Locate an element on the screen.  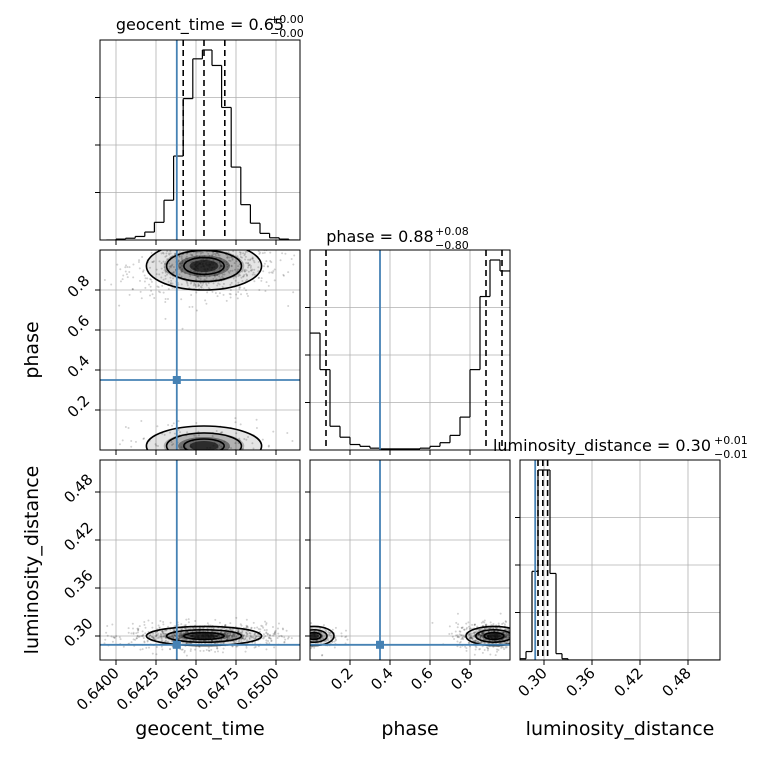
xtick-label-phase-2: 0.6 is located at coordinates (422, 679).